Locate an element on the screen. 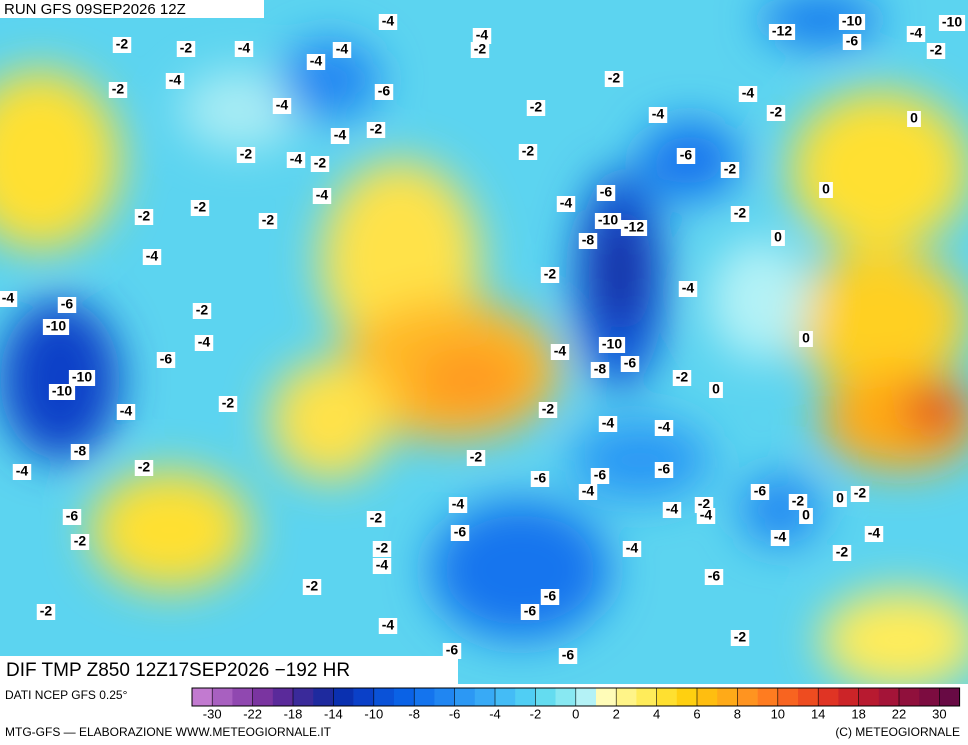 Image resolution: width=968 pixels, height=745 pixels. map-label: -8 is located at coordinates (80, 451).